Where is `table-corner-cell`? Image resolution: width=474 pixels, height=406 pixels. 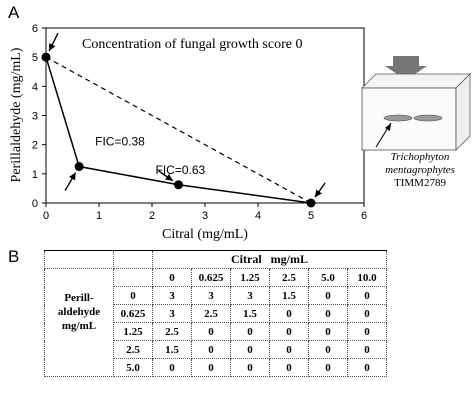 table-corner-cell is located at coordinates (79, 259).